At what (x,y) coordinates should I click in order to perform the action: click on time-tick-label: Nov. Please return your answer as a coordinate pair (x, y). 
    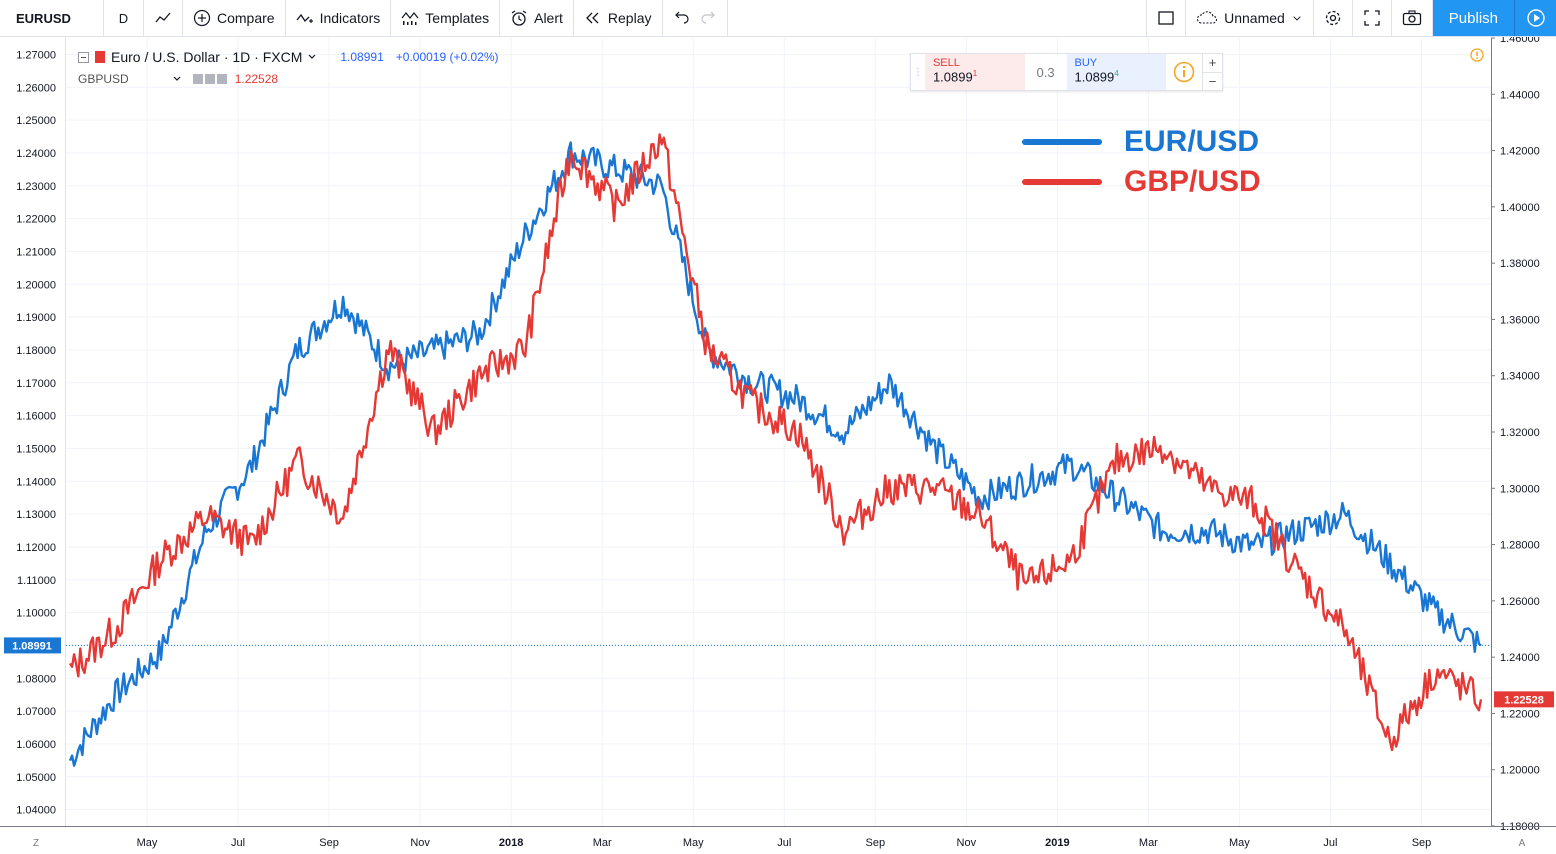
    Looking at the image, I should click on (967, 843).